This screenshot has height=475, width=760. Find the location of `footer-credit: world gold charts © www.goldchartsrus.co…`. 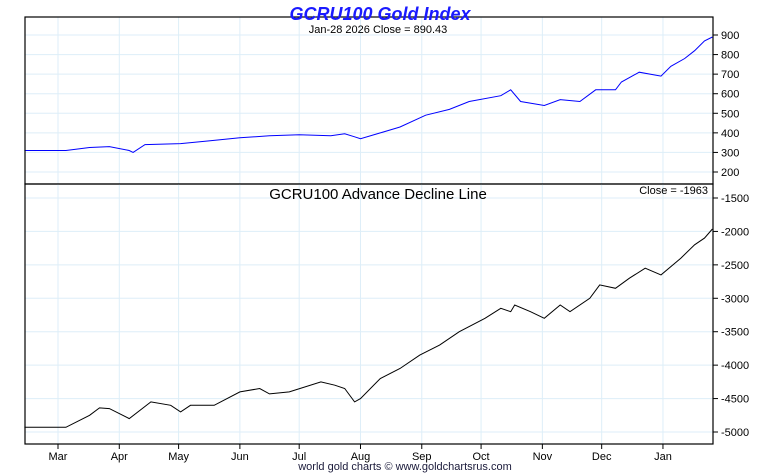

footer-credit: world gold charts © www.goldchartsrus.co… is located at coordinates (405, 467).